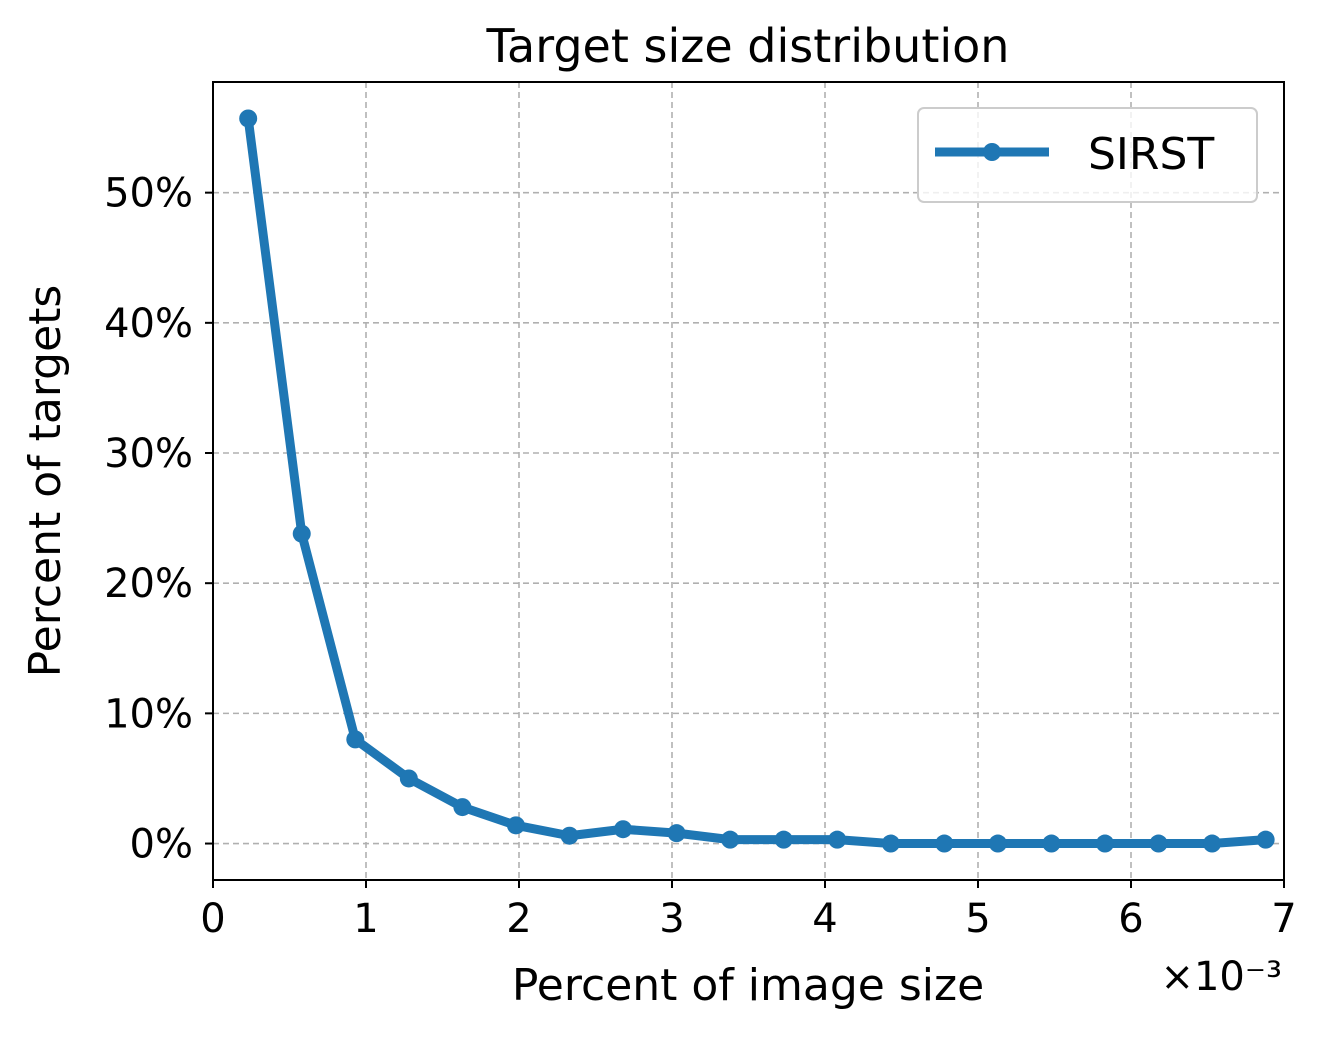  Describe the element at coordinates (148, 324) in the screenshot. I see `y-tick-label: 40%` at that location.